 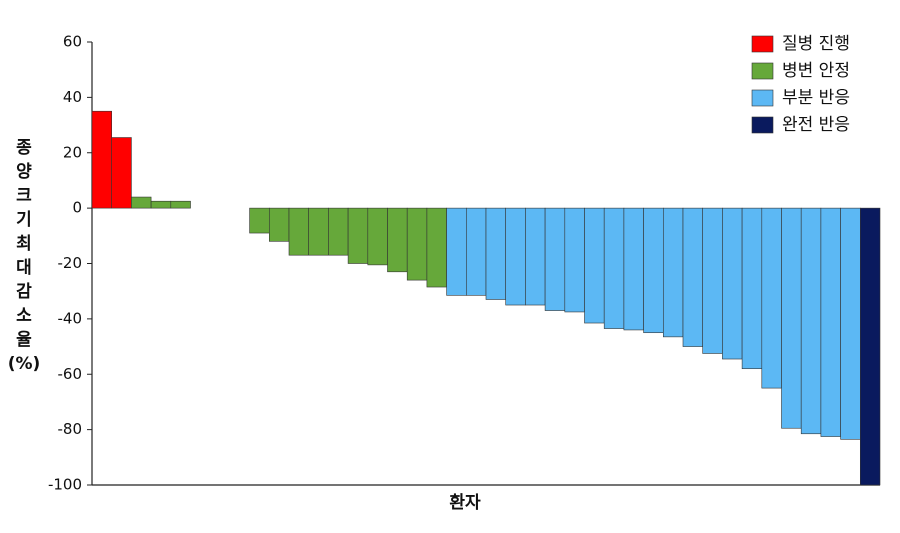 I want to click on y-tick-label: -40, so click(x=70, y=318).